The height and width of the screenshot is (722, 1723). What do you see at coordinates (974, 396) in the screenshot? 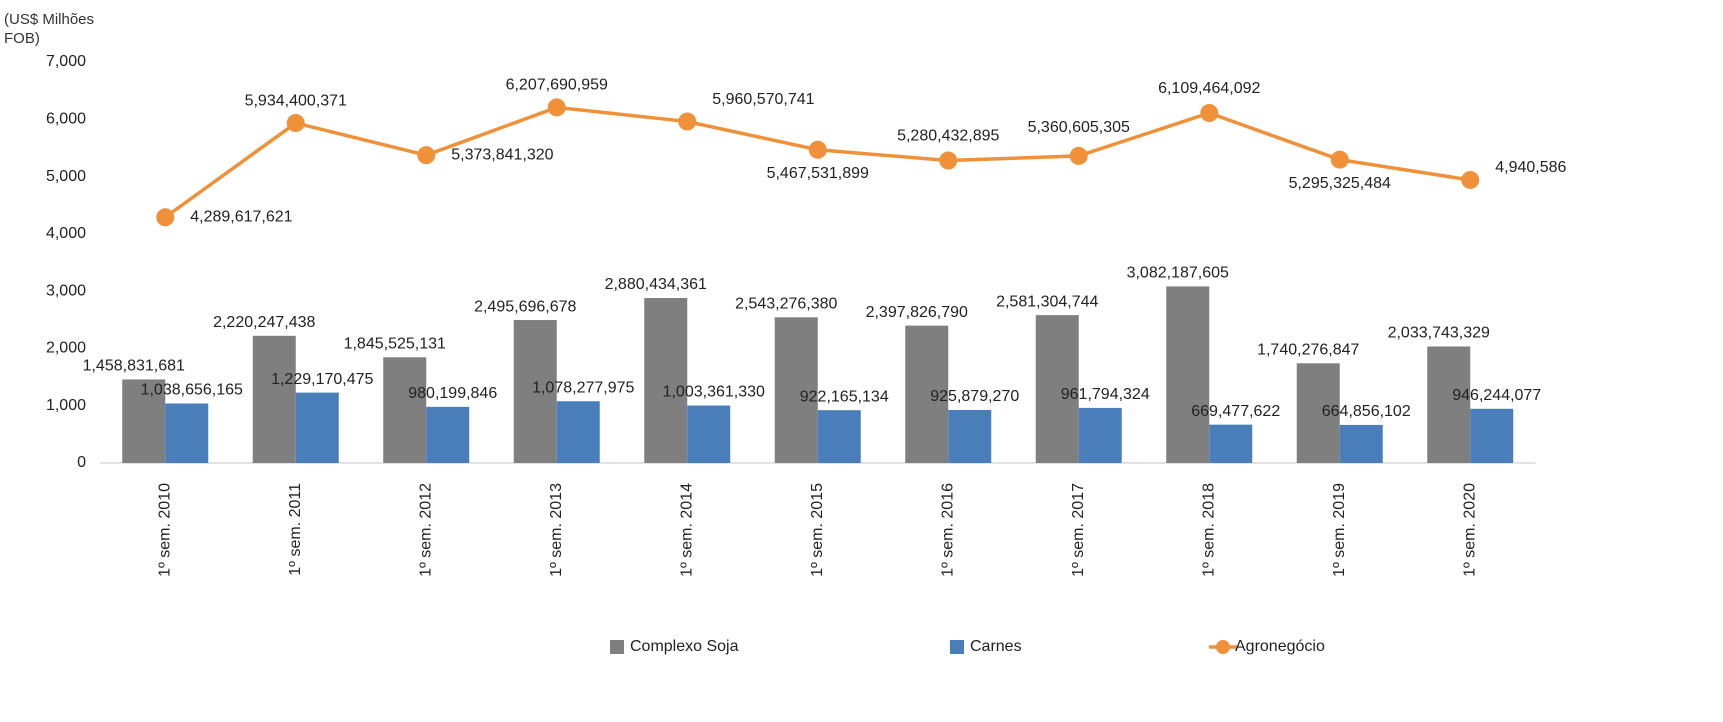
I see `data-label: 925,879,270` at bounding box center [974, 396].